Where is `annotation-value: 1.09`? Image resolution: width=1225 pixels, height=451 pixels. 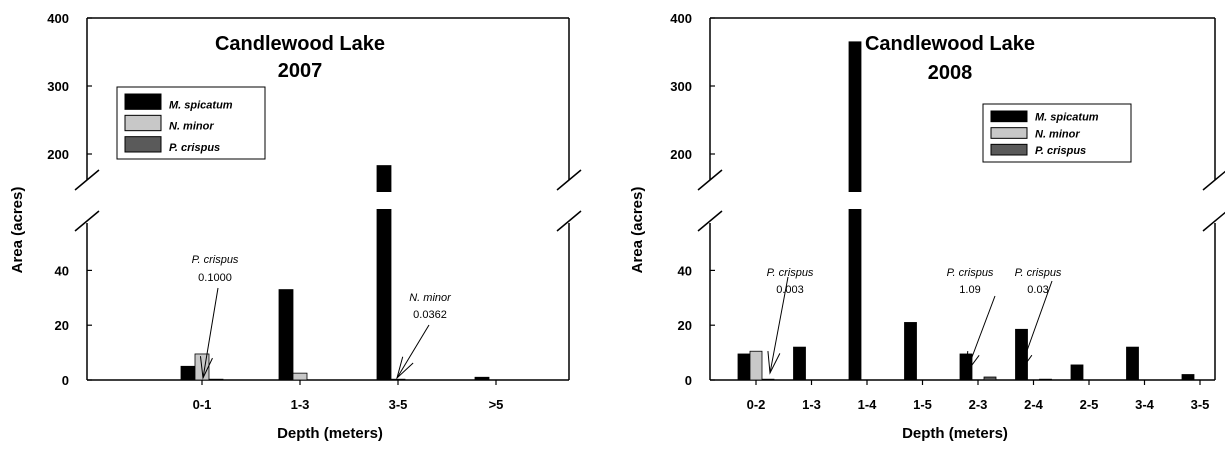 annotation-value: 1.09 is located at coordinates (969, 290).